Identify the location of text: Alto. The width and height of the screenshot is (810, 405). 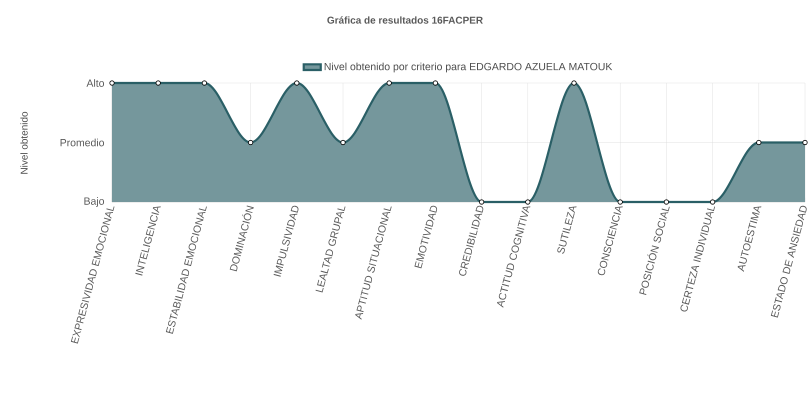
(95, 83).